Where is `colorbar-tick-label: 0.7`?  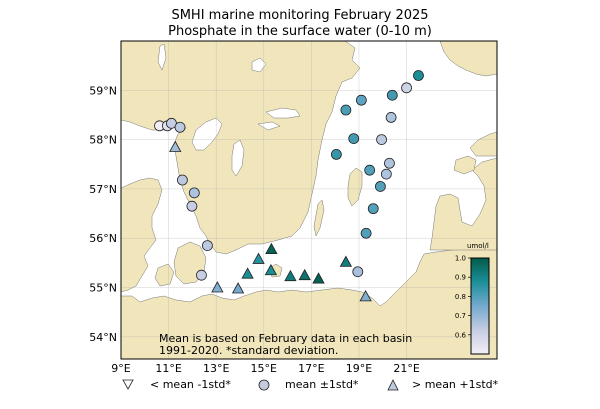
colorbar-tick-label: 0.7 is located at coordinates (460, 316).